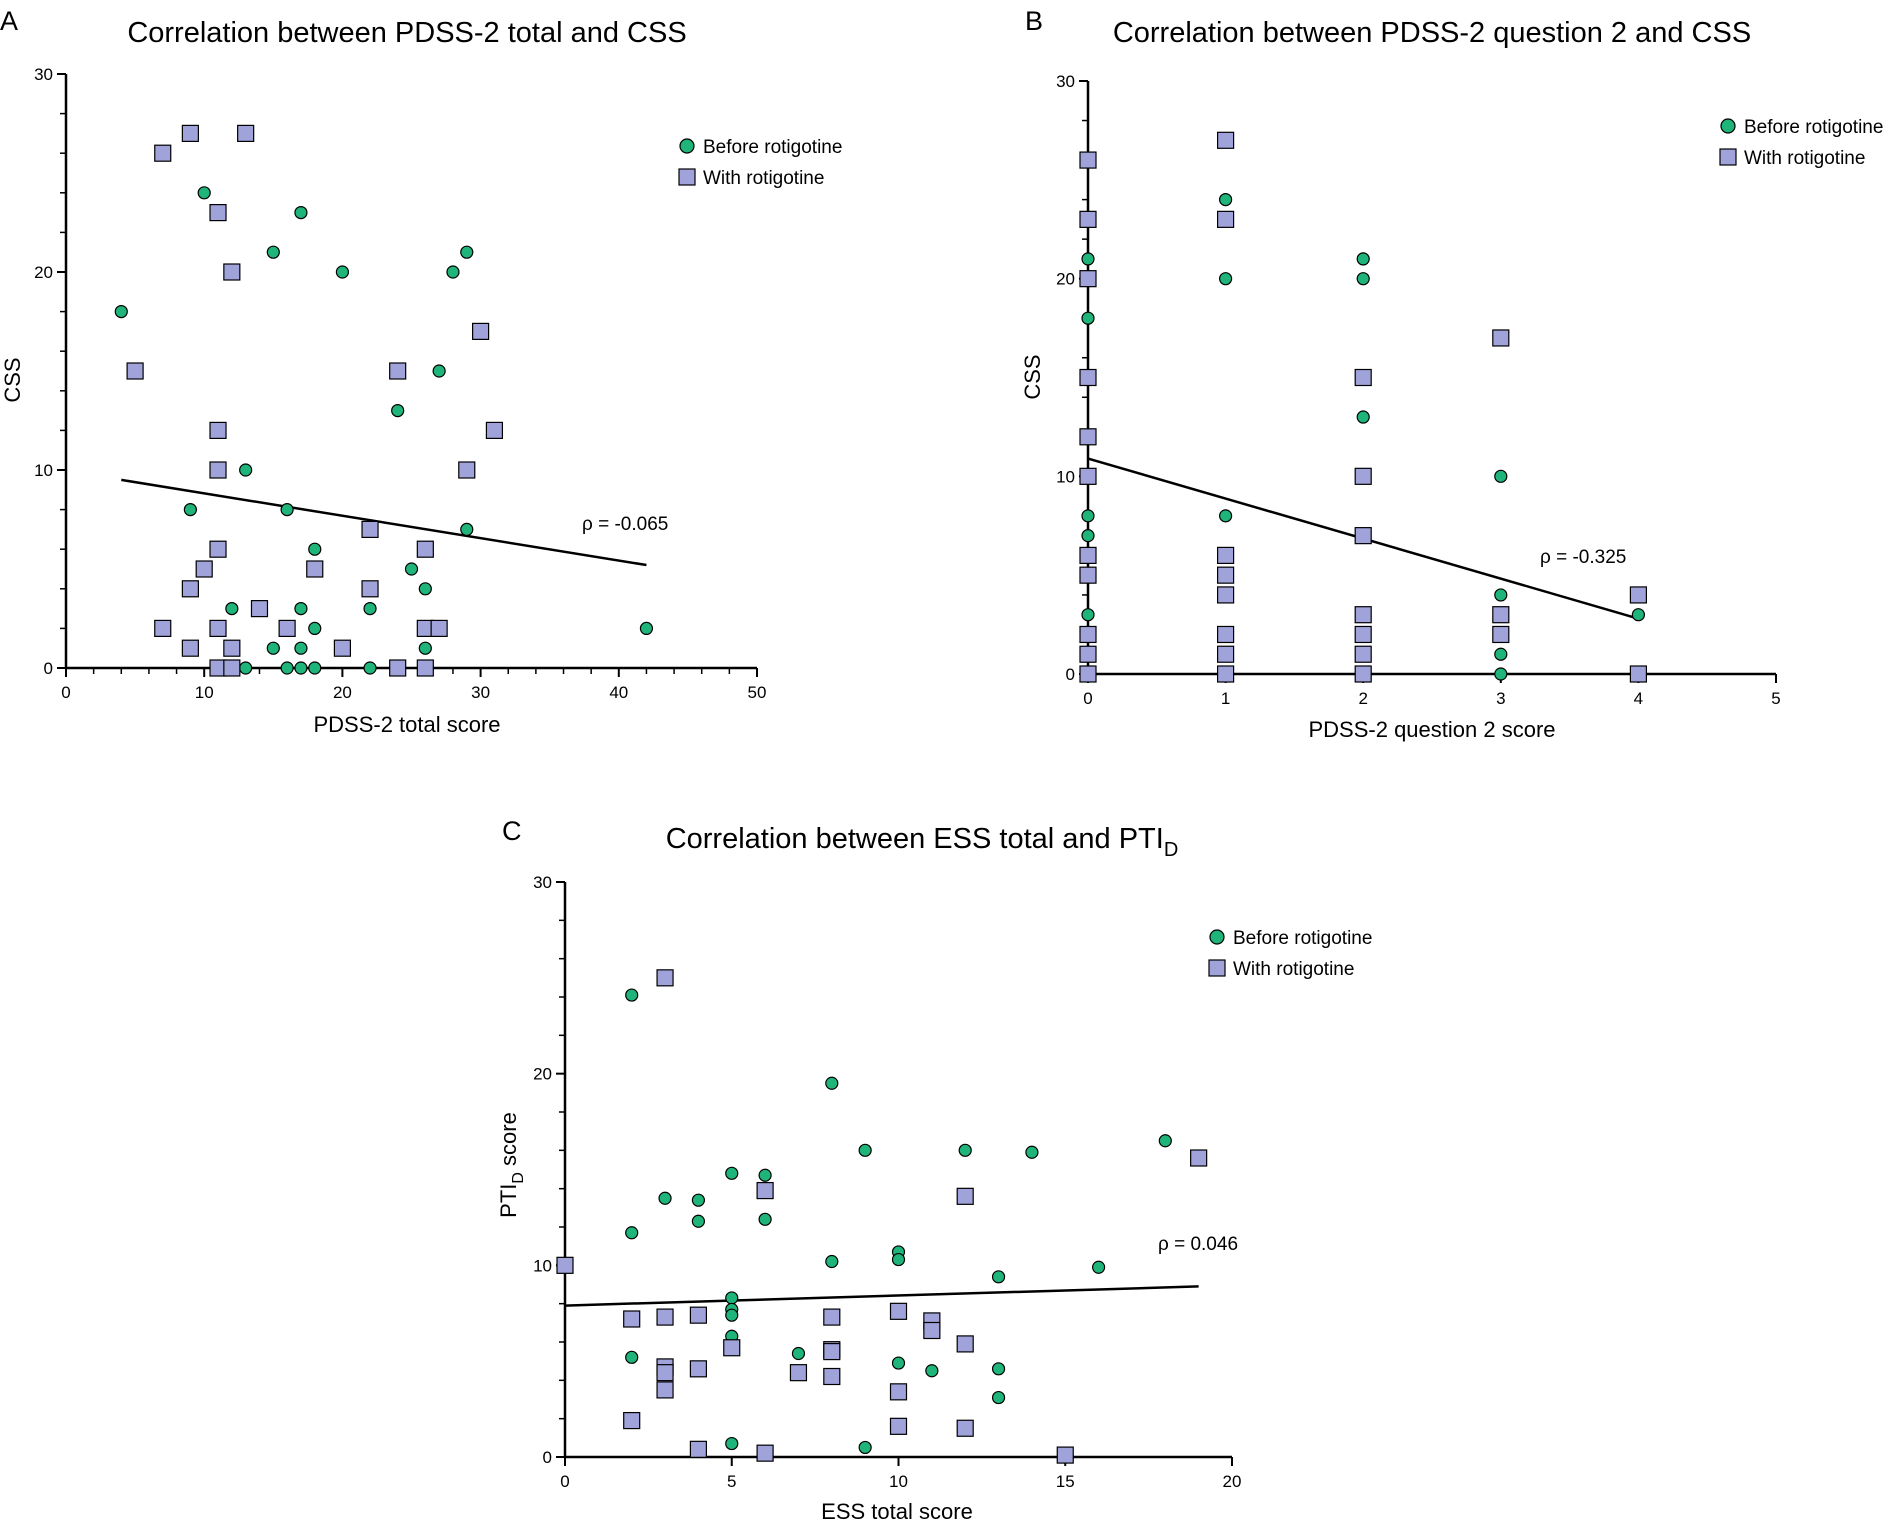  I want to click on y-axis-label-c-main: PTI, so click(508, 1201).